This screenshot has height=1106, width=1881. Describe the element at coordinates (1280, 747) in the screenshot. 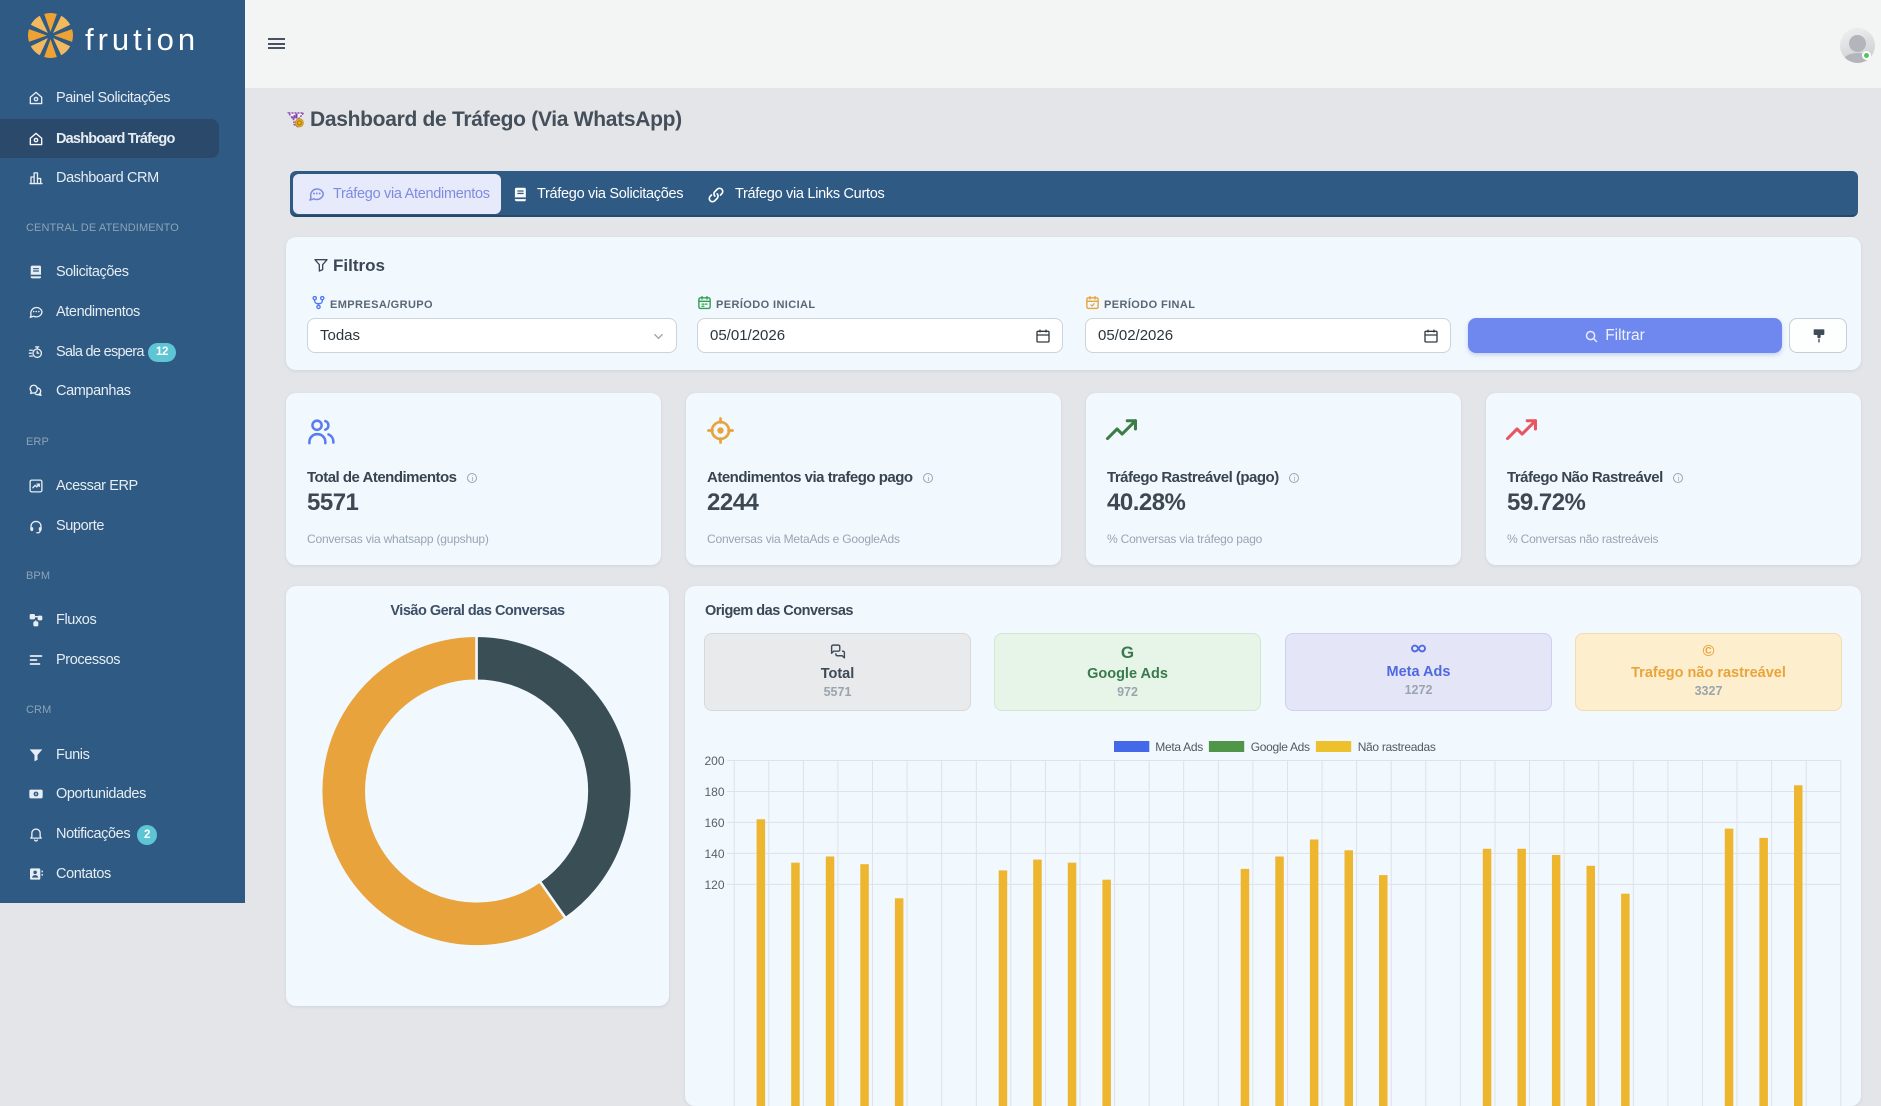

I see `svg-text: Google Ads` at that location.